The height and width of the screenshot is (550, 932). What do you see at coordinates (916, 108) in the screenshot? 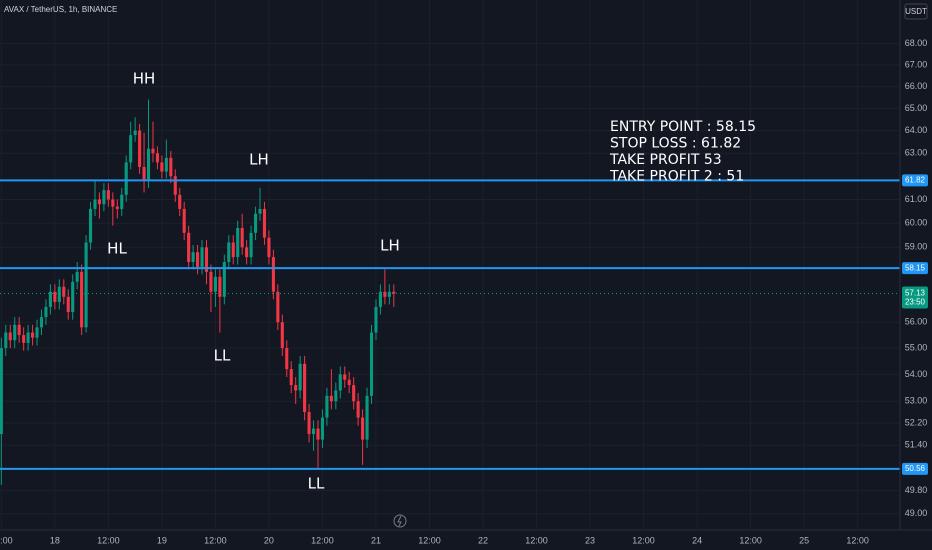
I see `y-tick-label: 65.00` at bounding box center [916, 108].